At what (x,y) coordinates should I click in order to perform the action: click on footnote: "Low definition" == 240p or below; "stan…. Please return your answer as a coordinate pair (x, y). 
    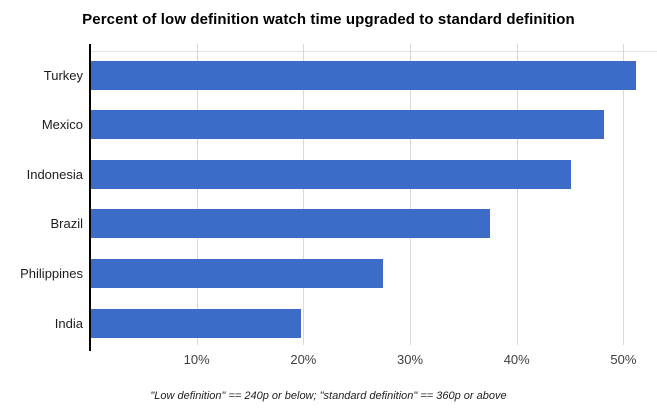
    Looking at the image, I should click on (328, 396).